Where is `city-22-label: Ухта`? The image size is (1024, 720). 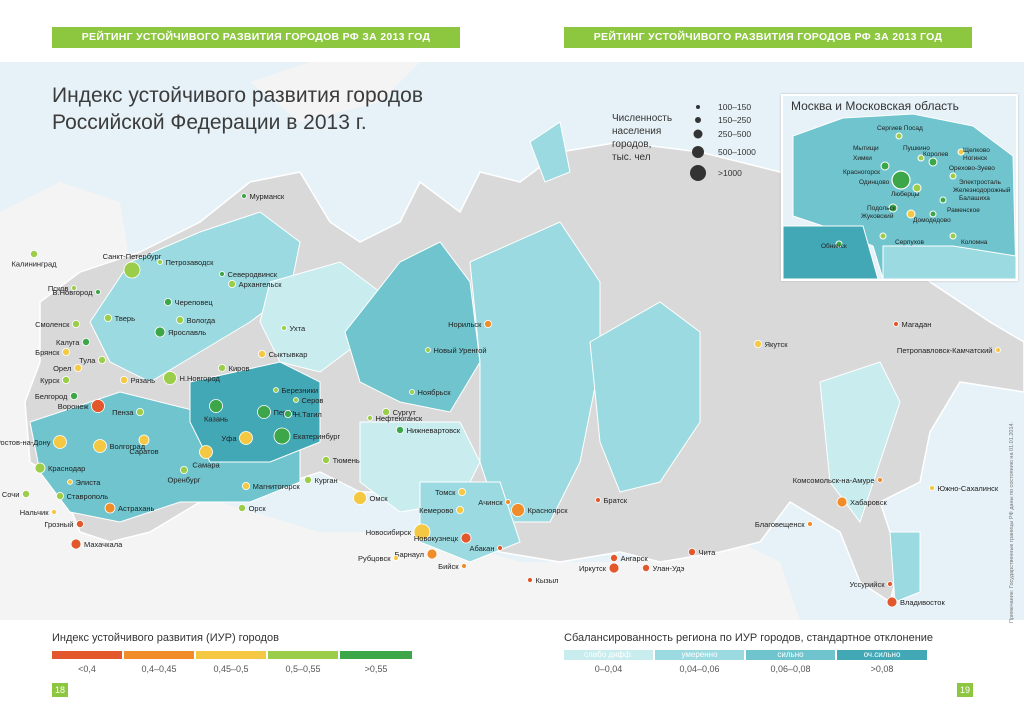 city-22-label: Ухта is located at coordinates (298, 328).